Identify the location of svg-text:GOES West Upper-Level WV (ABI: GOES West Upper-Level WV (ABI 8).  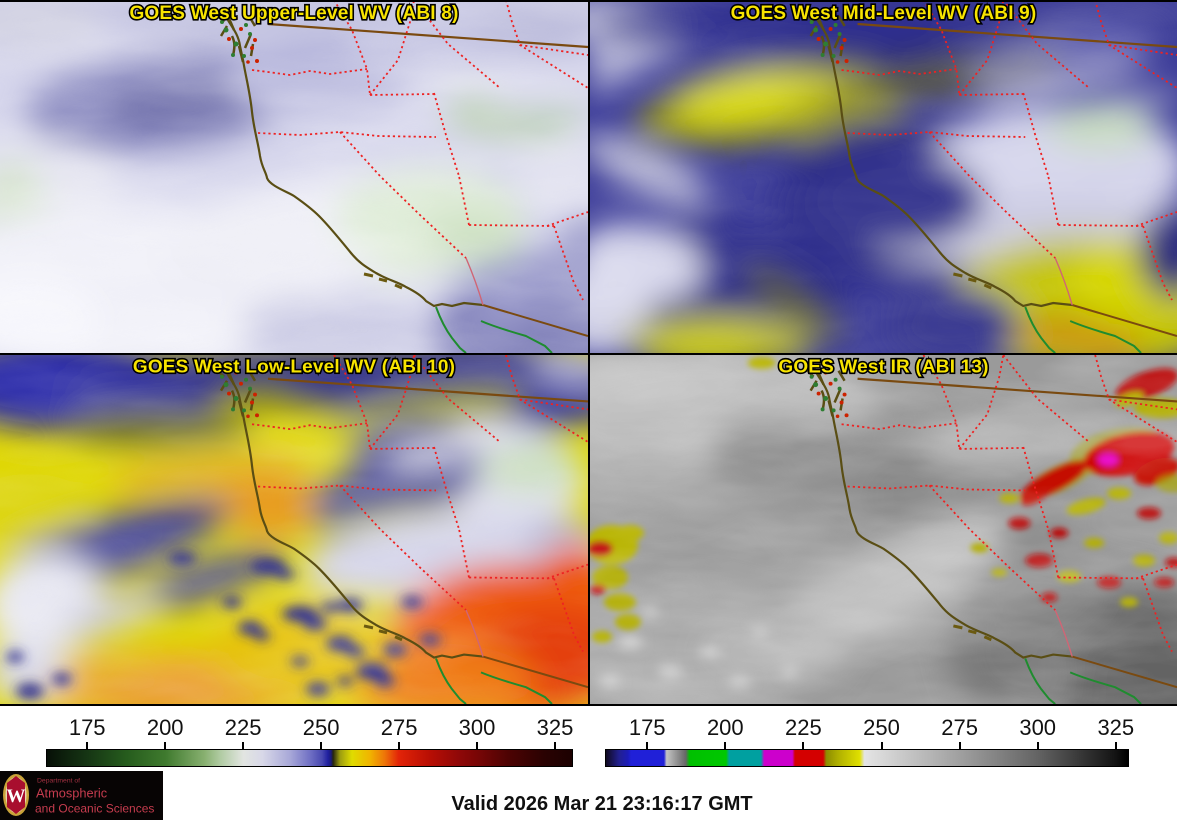
(293, 13).